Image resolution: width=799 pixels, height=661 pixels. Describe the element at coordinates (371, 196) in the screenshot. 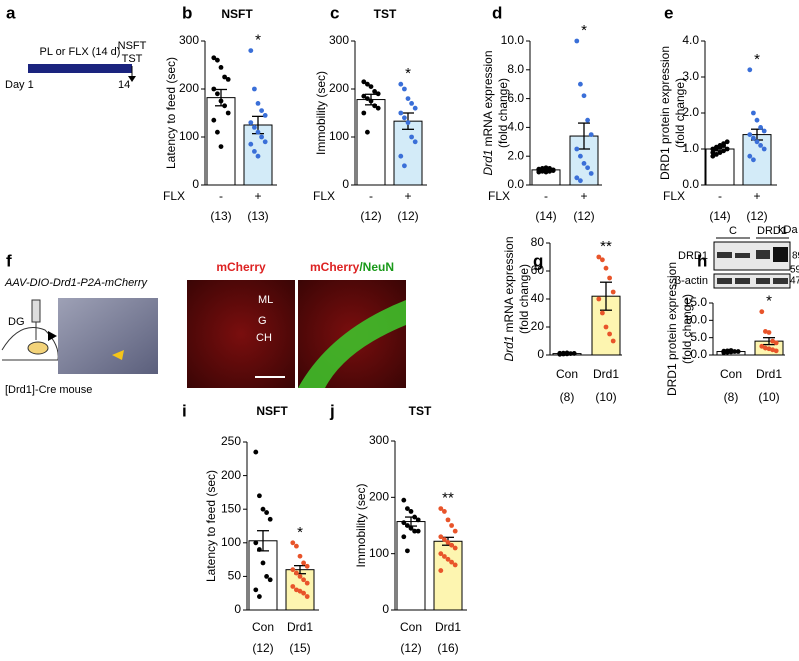

I see `x-tick-label: -` at that location.